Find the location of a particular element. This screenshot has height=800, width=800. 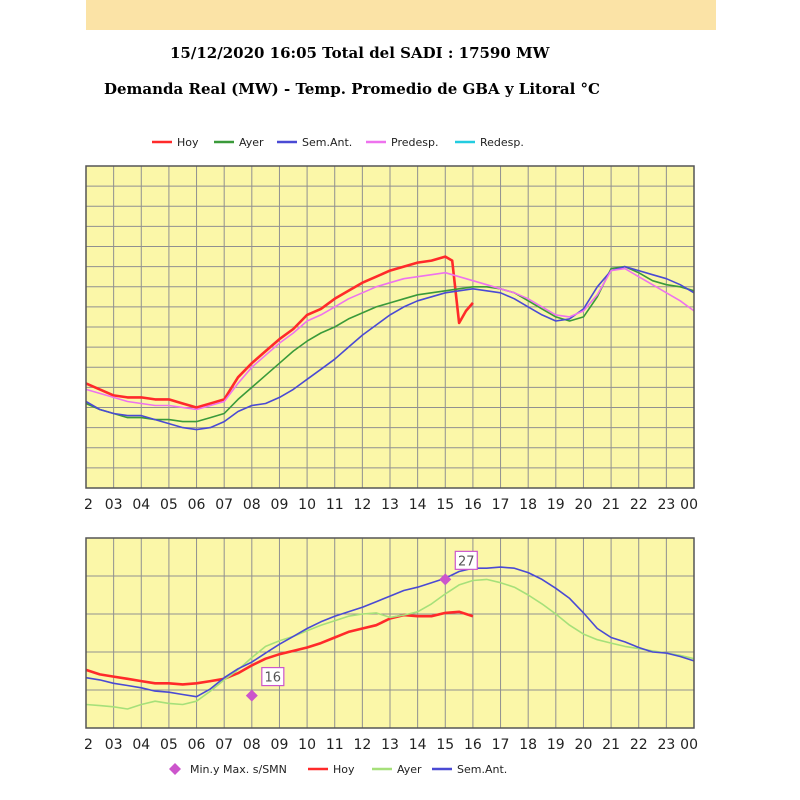

smn-marker-label: 27 is located at coordinates (466, 561).